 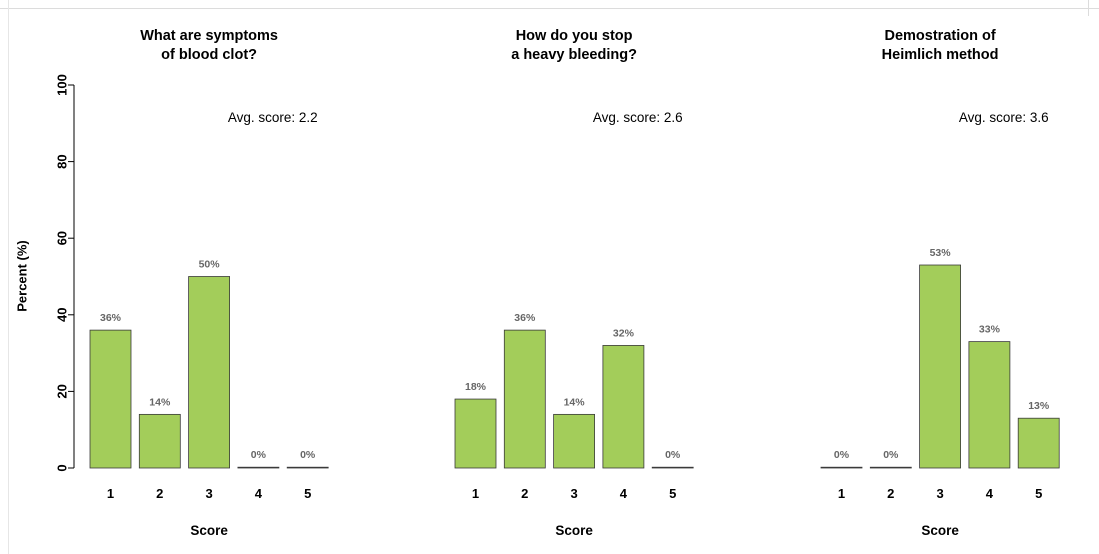 I want to click on y-tick-label: 80, so click(x=62, y=161).